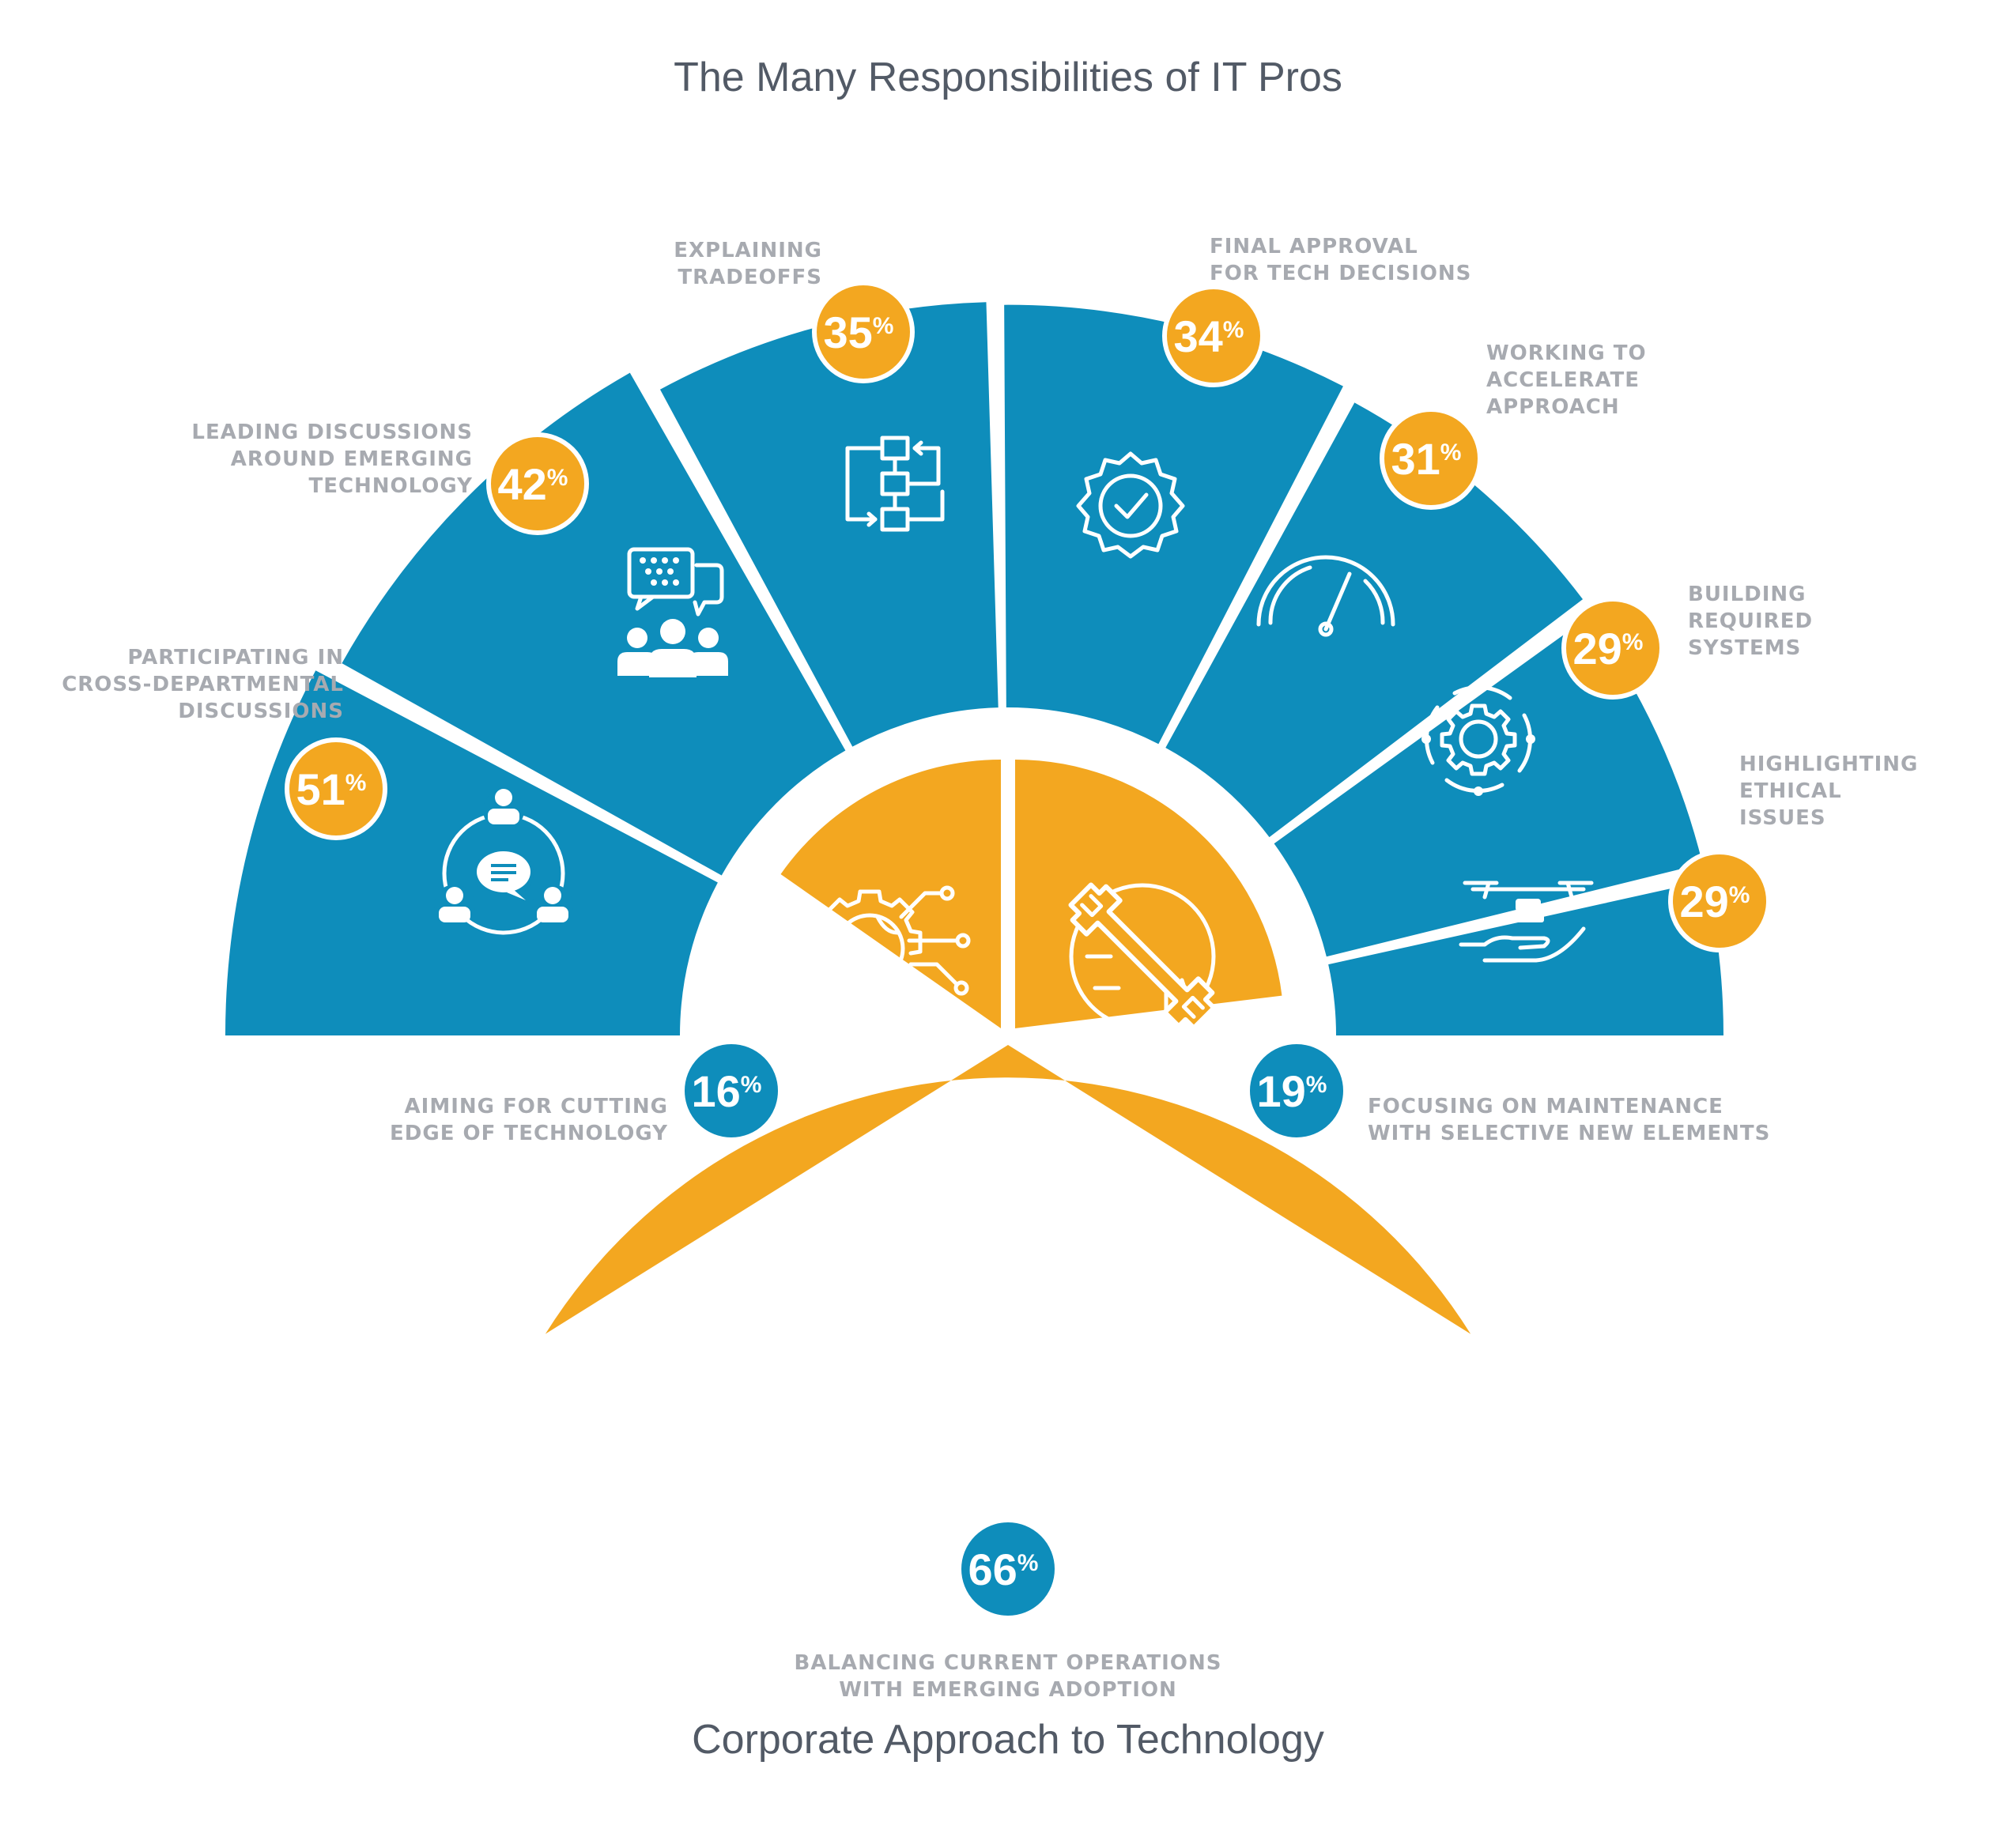 This screenshot has height=1833, width=2016. Describe the element at coordinates (203, 684) in the screenshot. I see `category-label: CROSS-DEPARTMENTAL` at that location.